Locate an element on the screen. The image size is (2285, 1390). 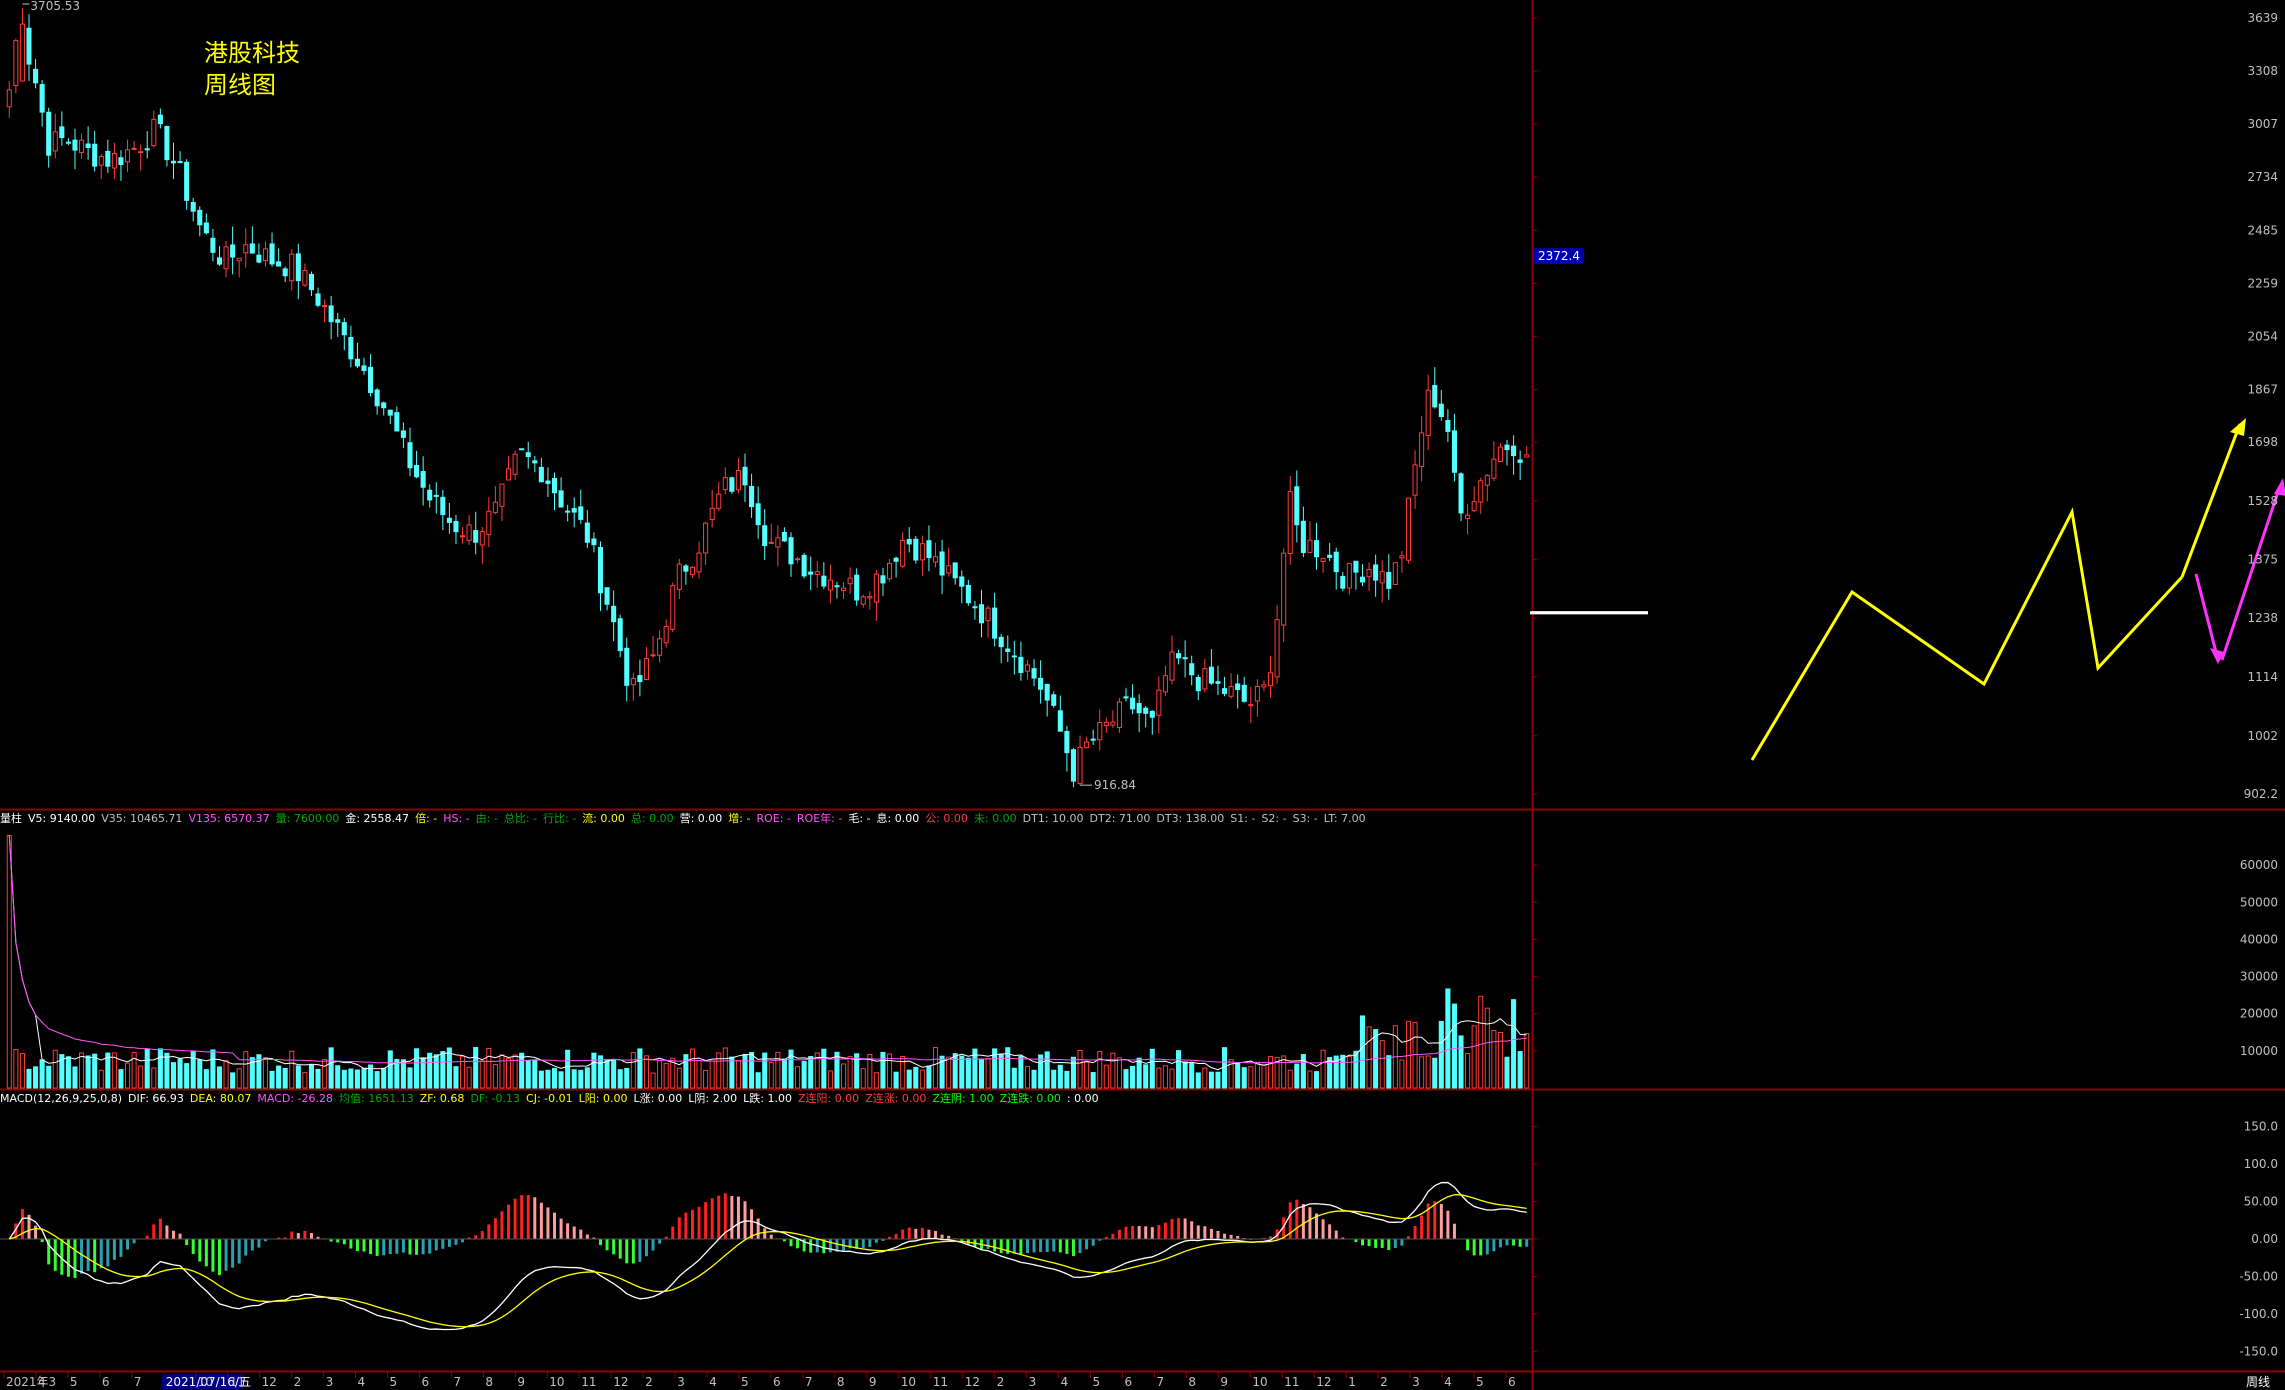
macd-tick-label: -50.00 is located at coordinates (2258, 1276).